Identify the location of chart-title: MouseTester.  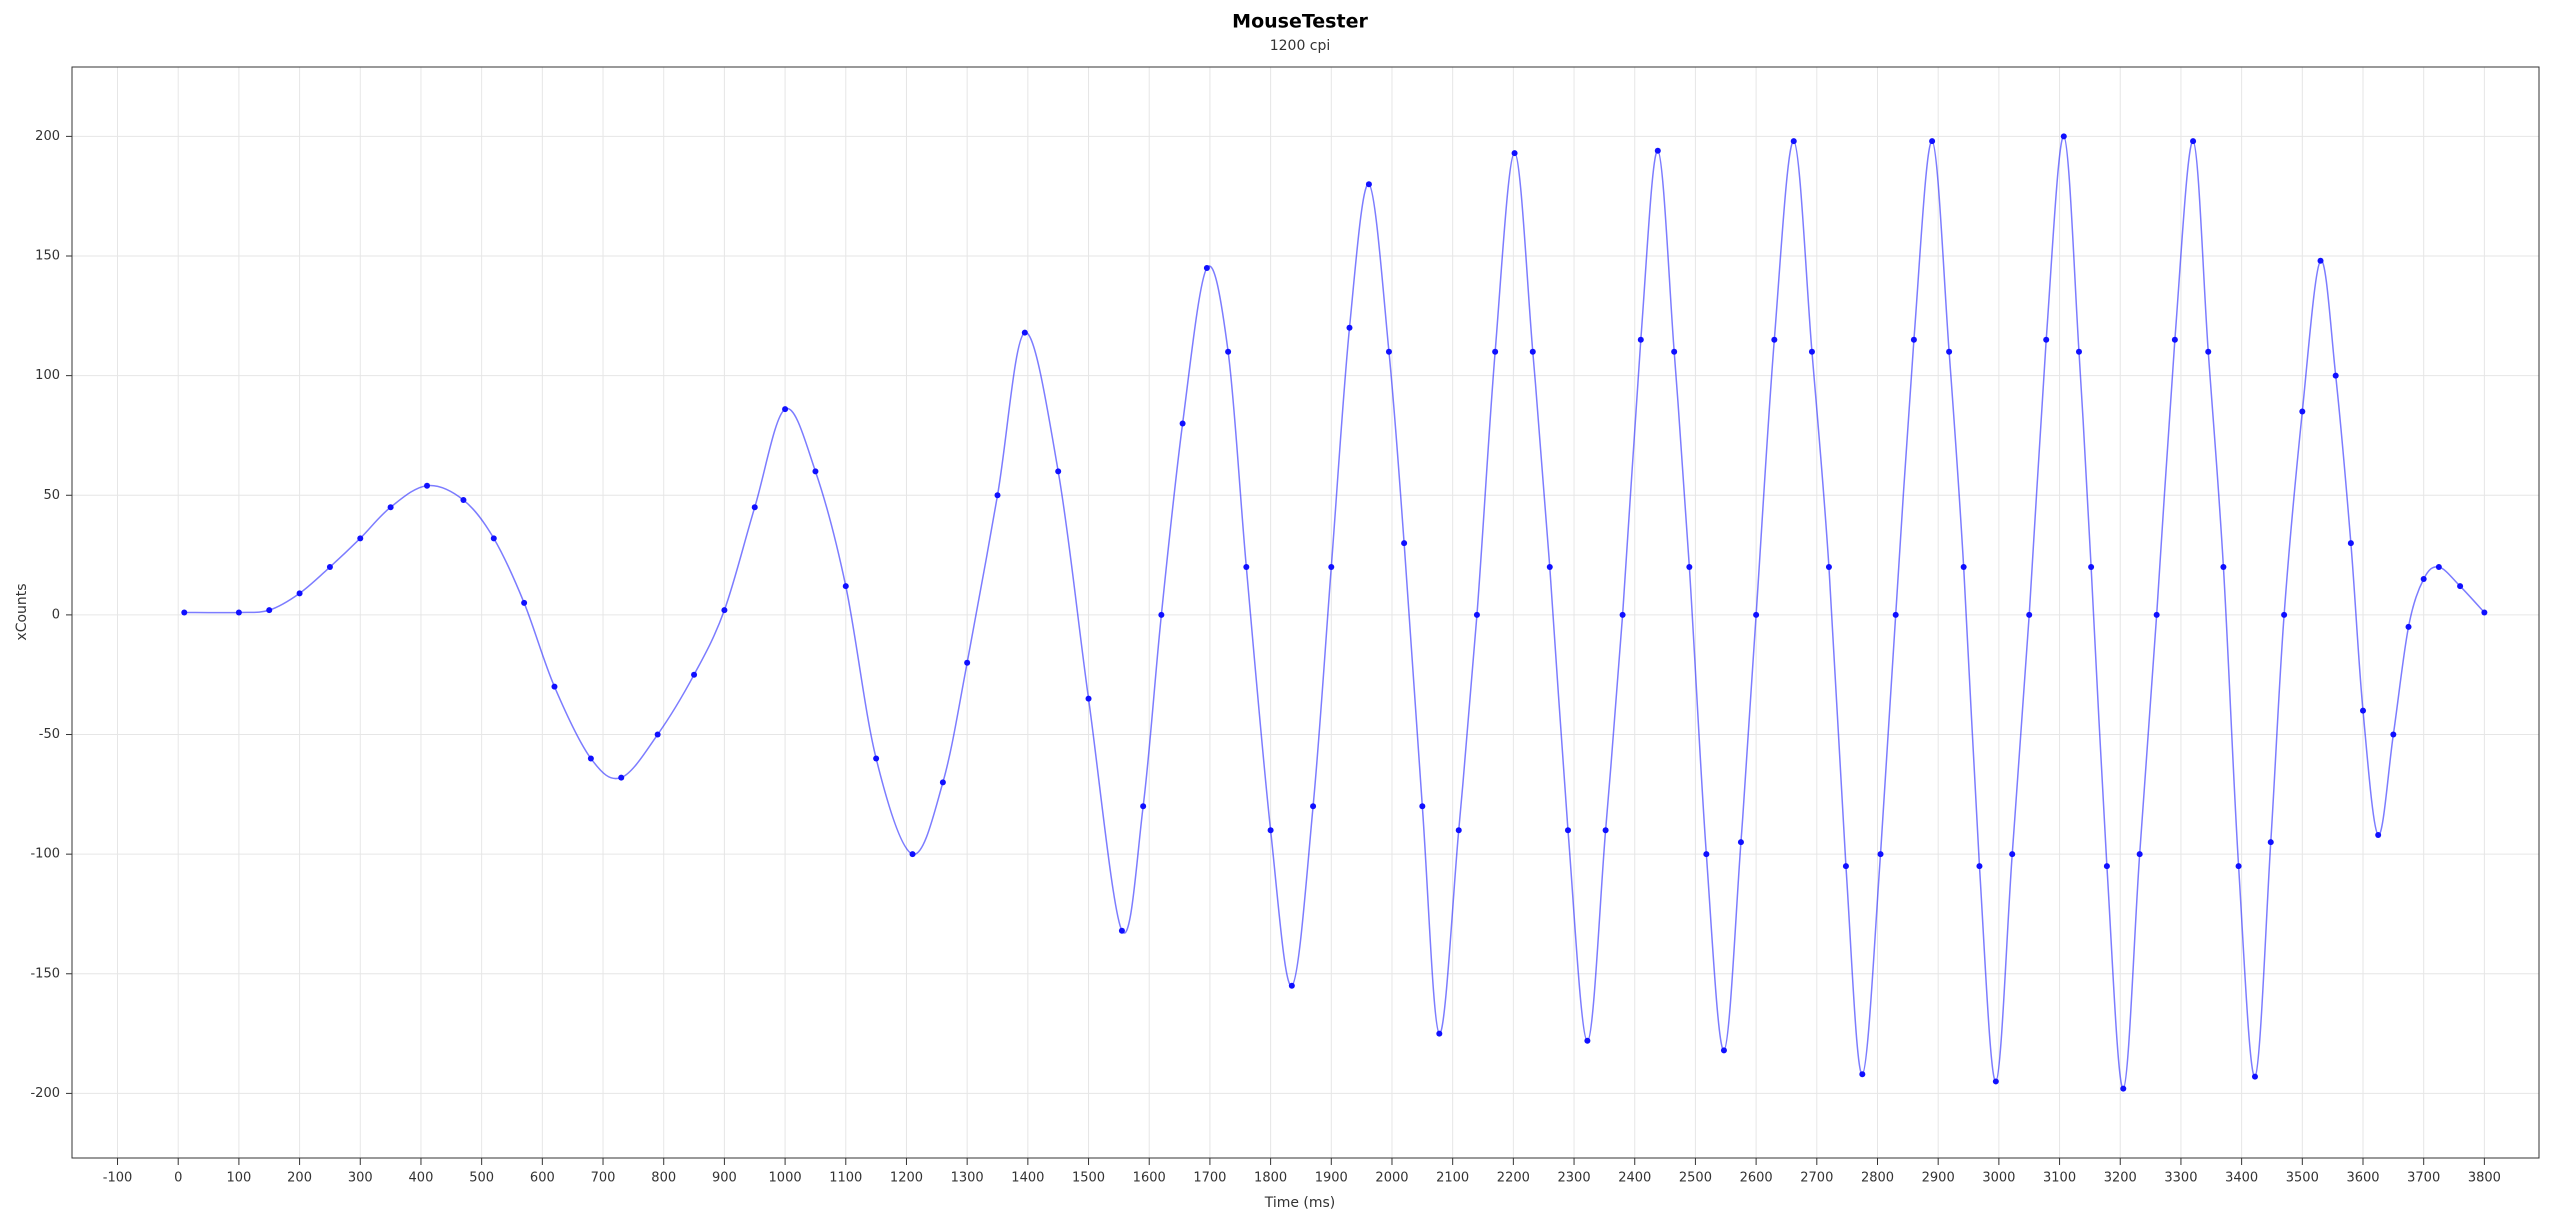
(1300, 22).